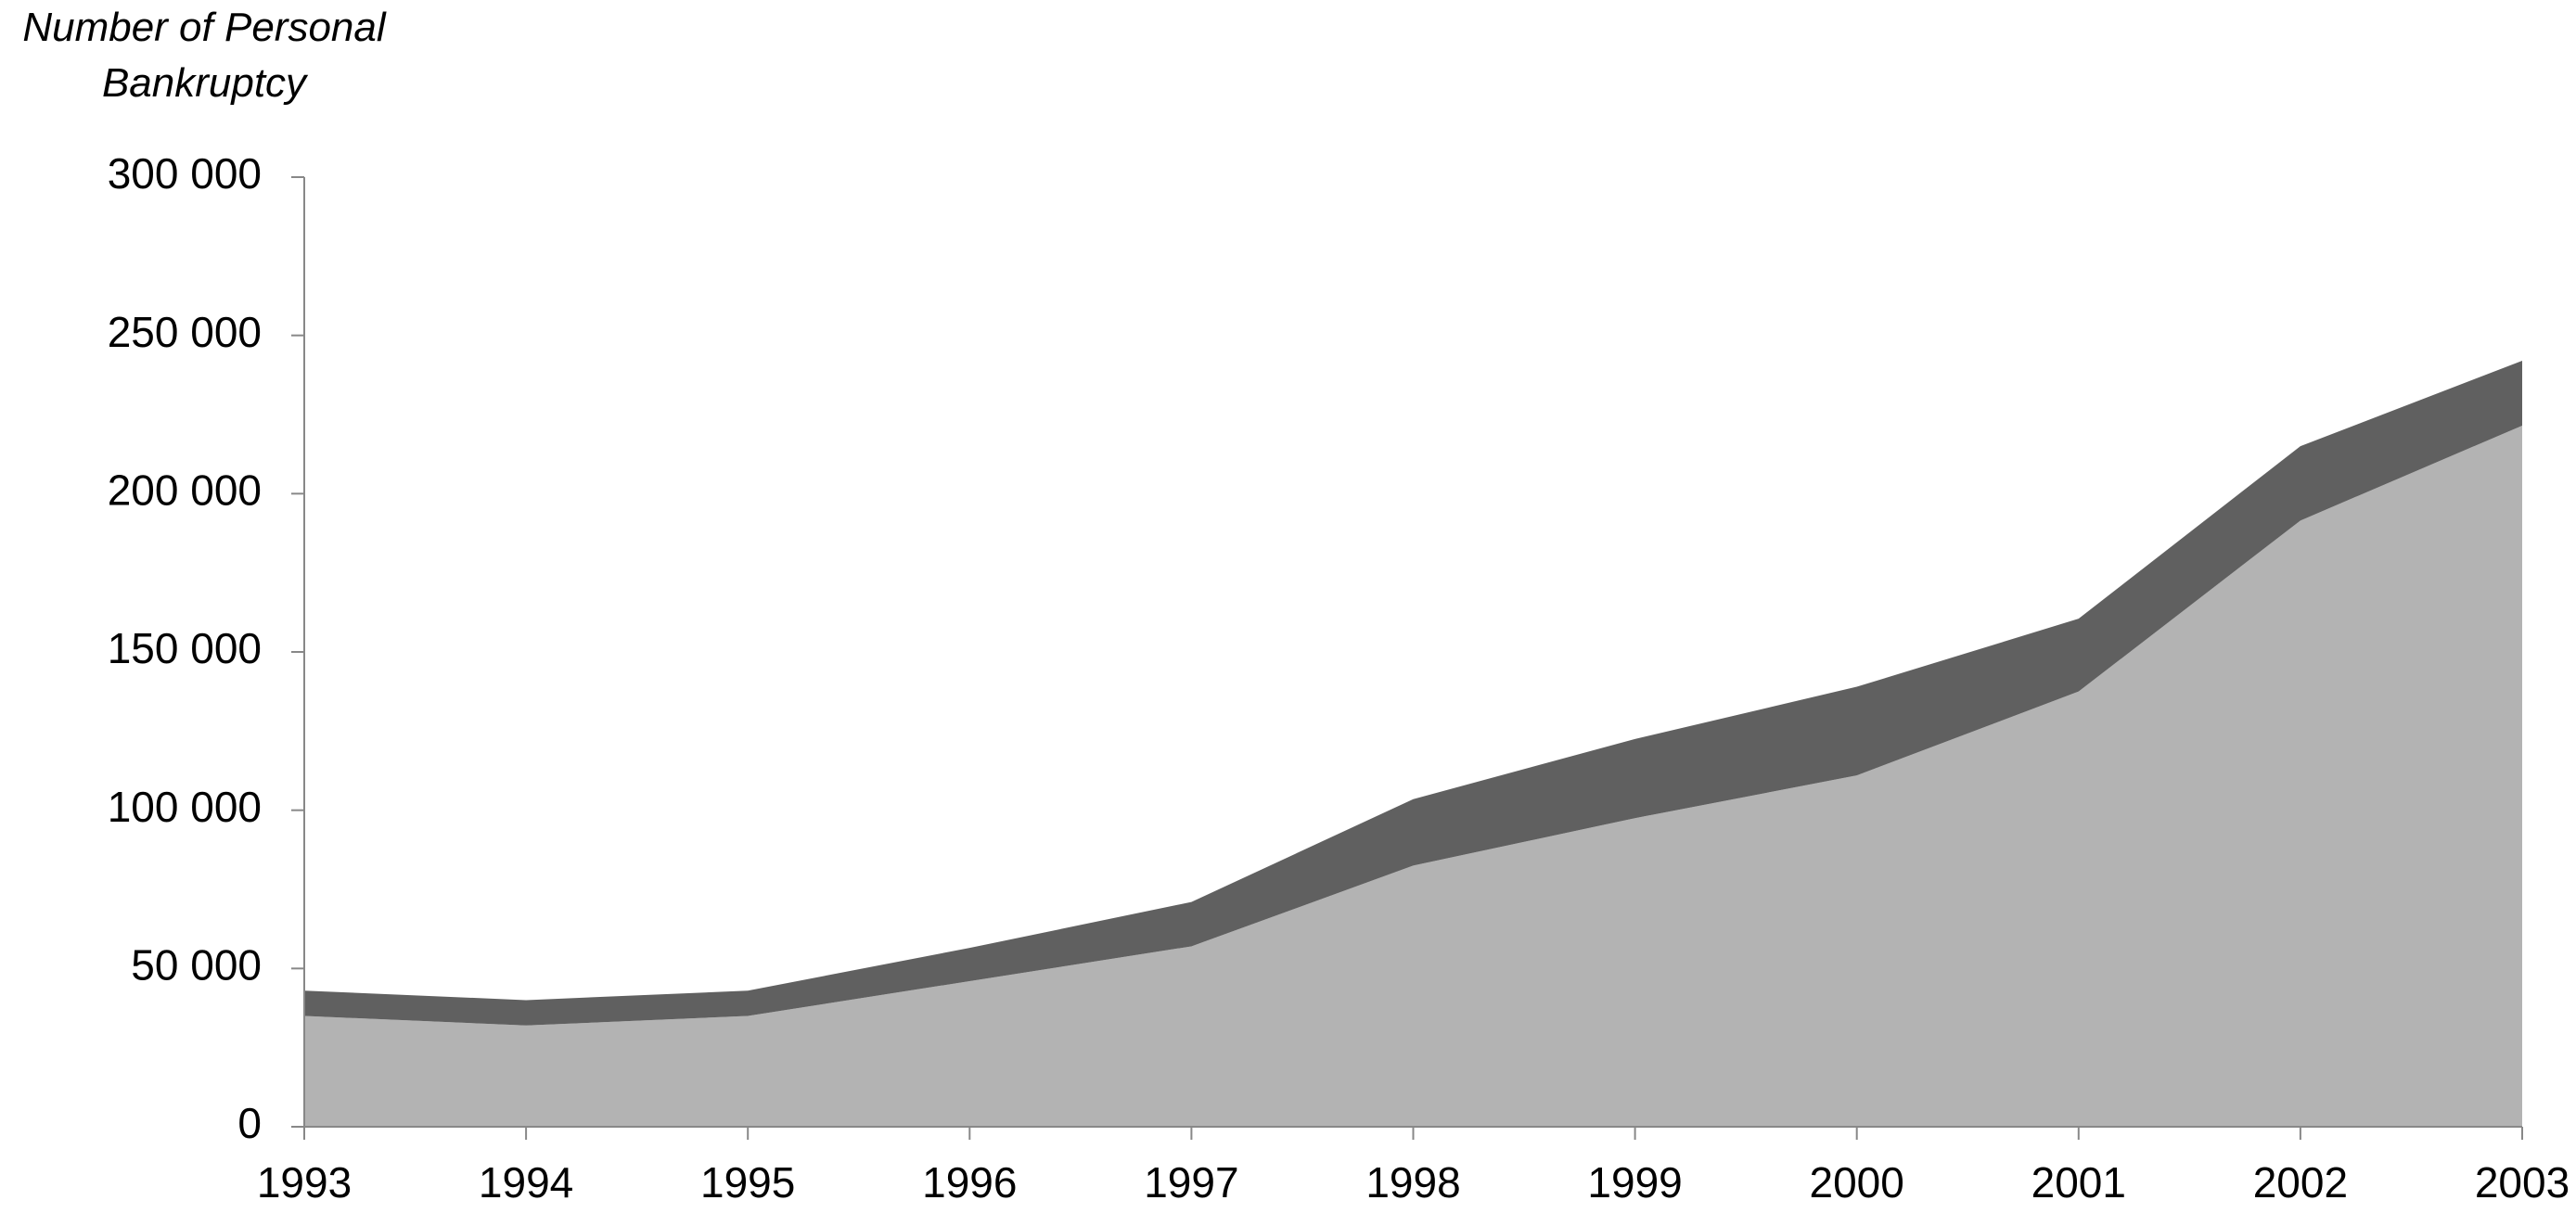  Describe the element at coordinates (204, 55) in the screenshot. I see `chart-title: Number of Personal Bankruptcy` at that location.